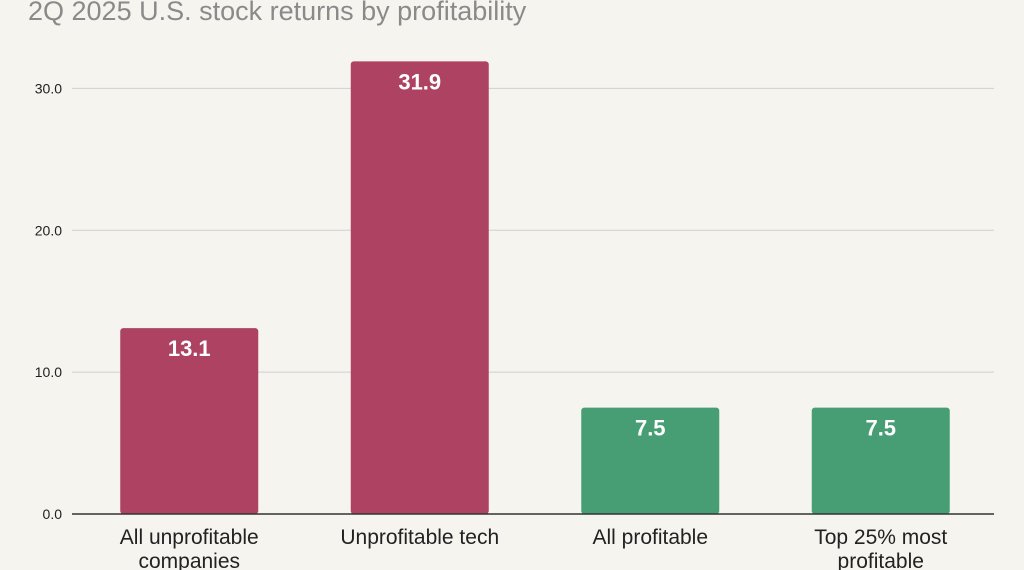 The width and height of the screenshot is (1024, 570). What do you see at coordinates (53, 514) in the screenshot?
I see `y-tick-label: 0.0` at bounding box center [53, 514].